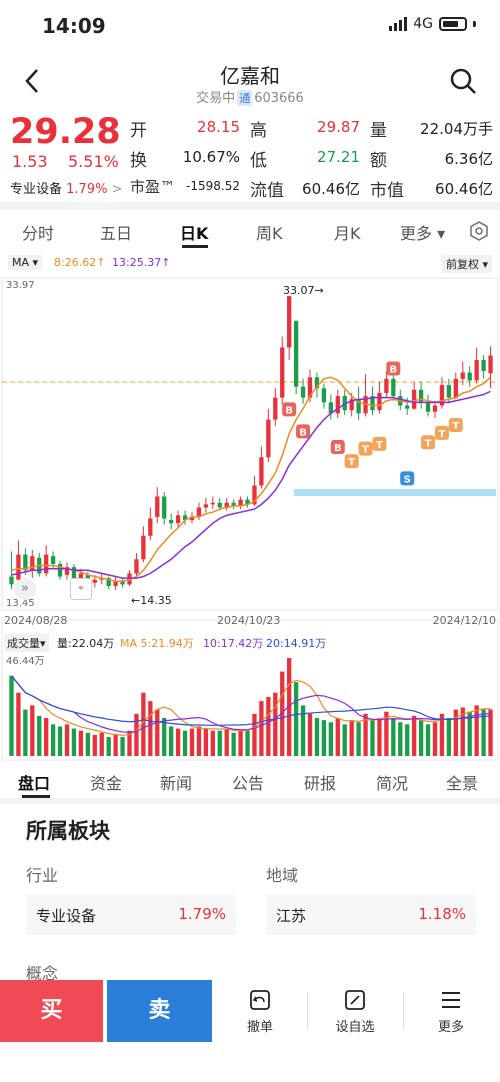  I want to click on sector-name: 专业设备, so click(36, 189).